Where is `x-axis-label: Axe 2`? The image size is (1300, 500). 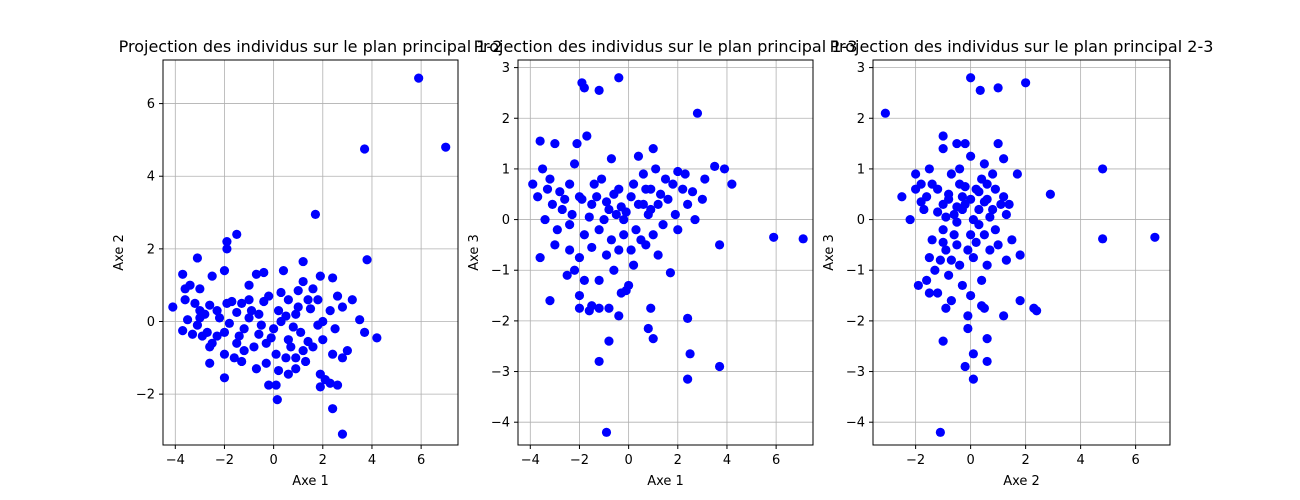
x-axis-label: Axe 2 is located at coordinates (1021, 481).